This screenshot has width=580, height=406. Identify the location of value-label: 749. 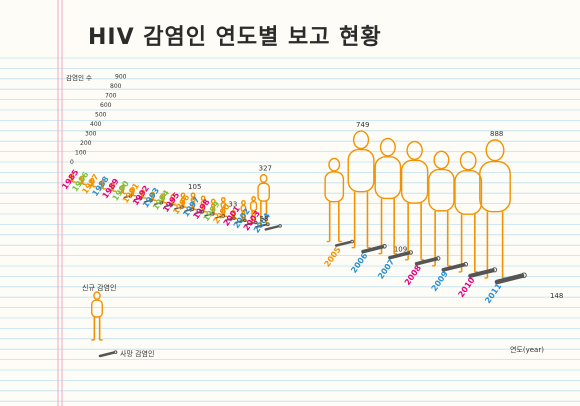
(362, 125).